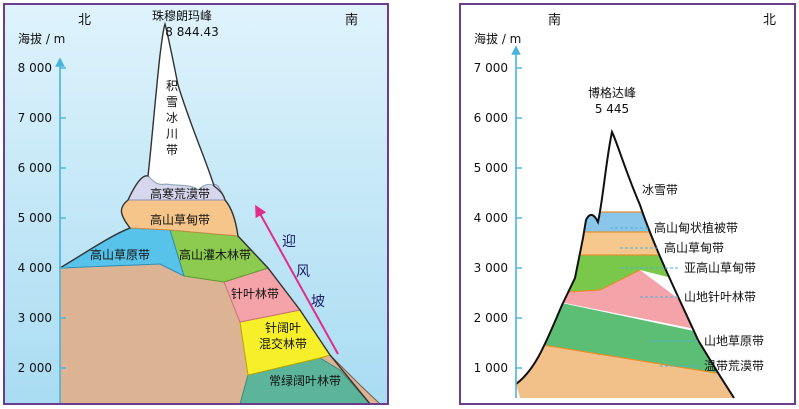  What do you see at coordinates (172, 118) in the screenshot?
I see `label-snow-3: 冰` at bounding box center [172, 118].